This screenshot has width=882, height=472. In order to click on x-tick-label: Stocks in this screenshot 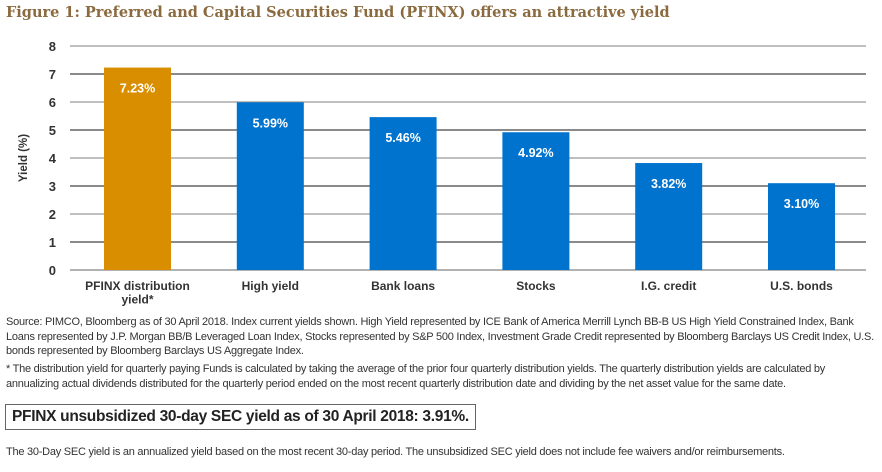, I will do `click(536, 286)`.